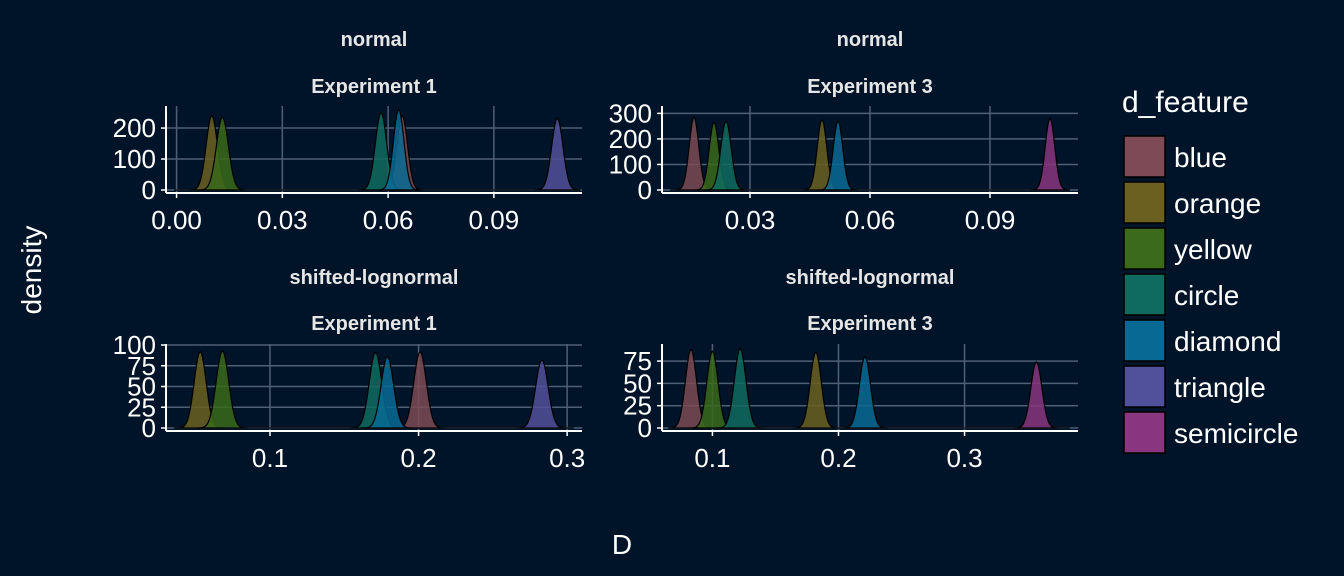  I want to click on y-tick-label: 300, so click(630, 113).